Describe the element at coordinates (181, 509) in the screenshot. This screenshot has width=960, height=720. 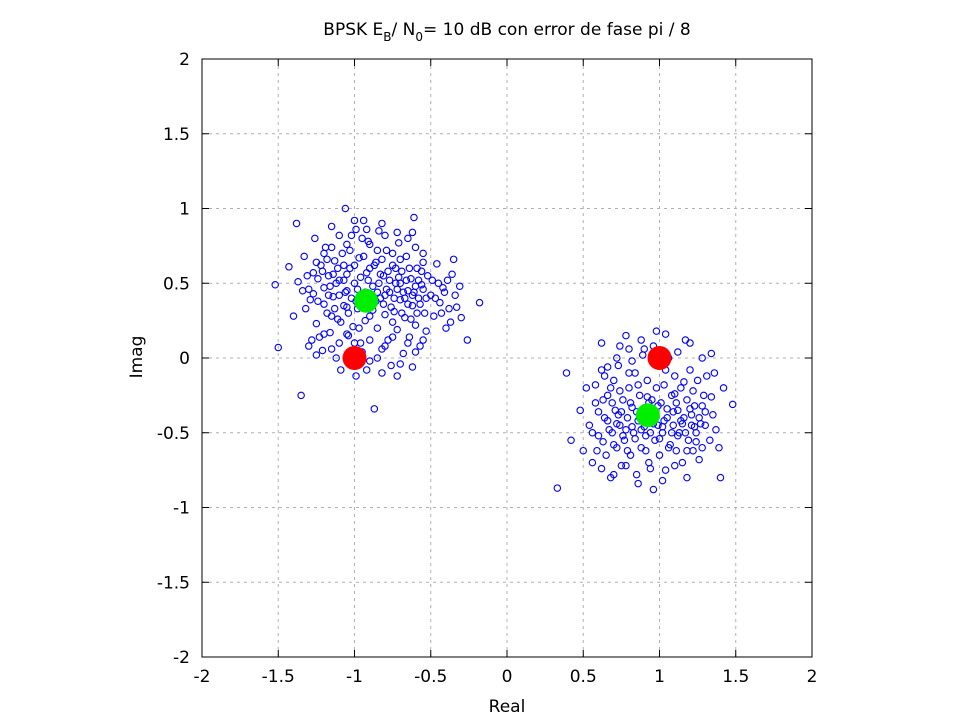
I see `y-tick-label: -1` at that location.